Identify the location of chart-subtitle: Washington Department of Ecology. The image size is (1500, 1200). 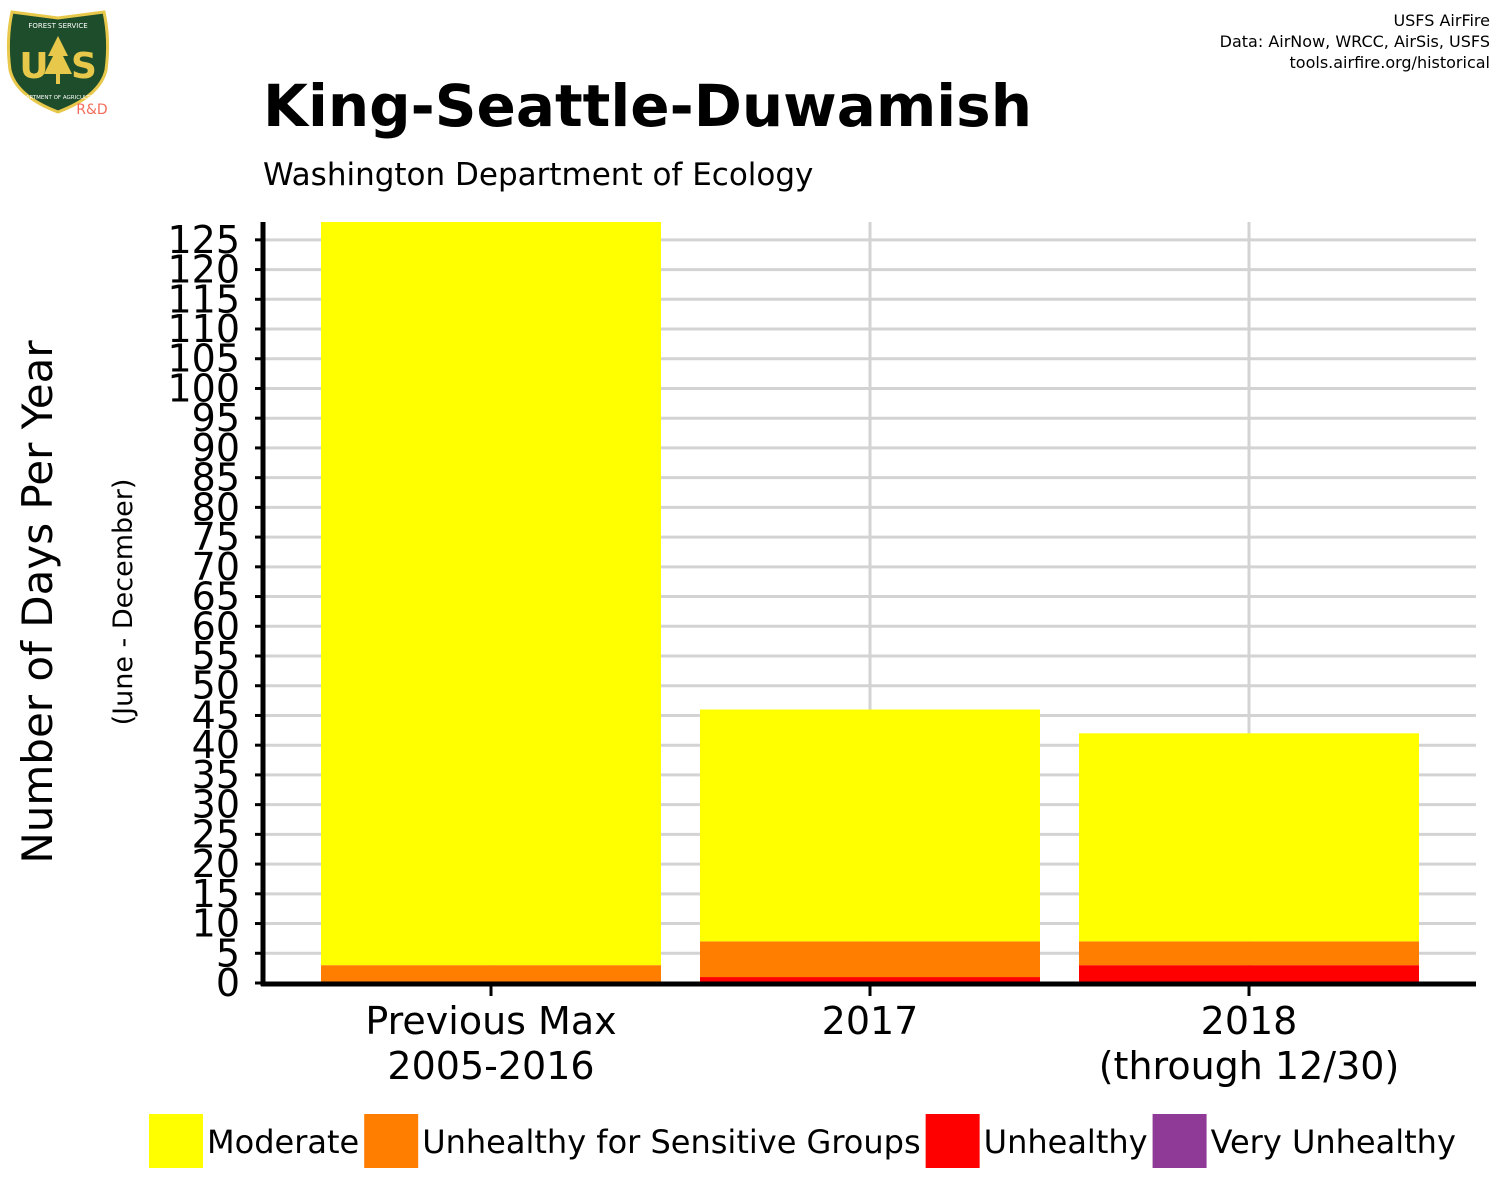
(538, 175).